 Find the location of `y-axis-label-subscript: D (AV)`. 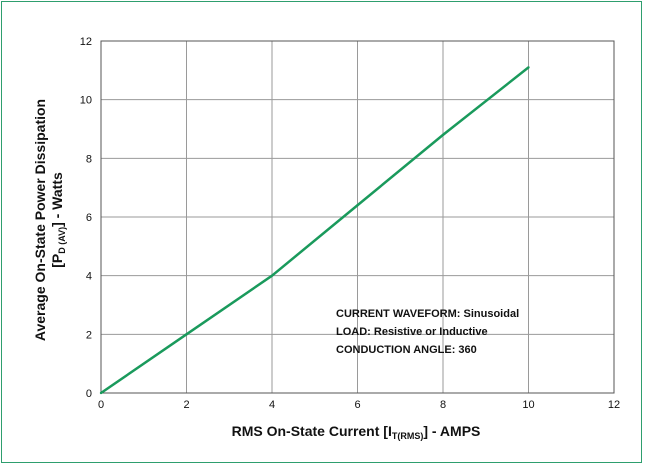

y-axis-label-subscript: D (AV) is located at coordinates (62, 240).